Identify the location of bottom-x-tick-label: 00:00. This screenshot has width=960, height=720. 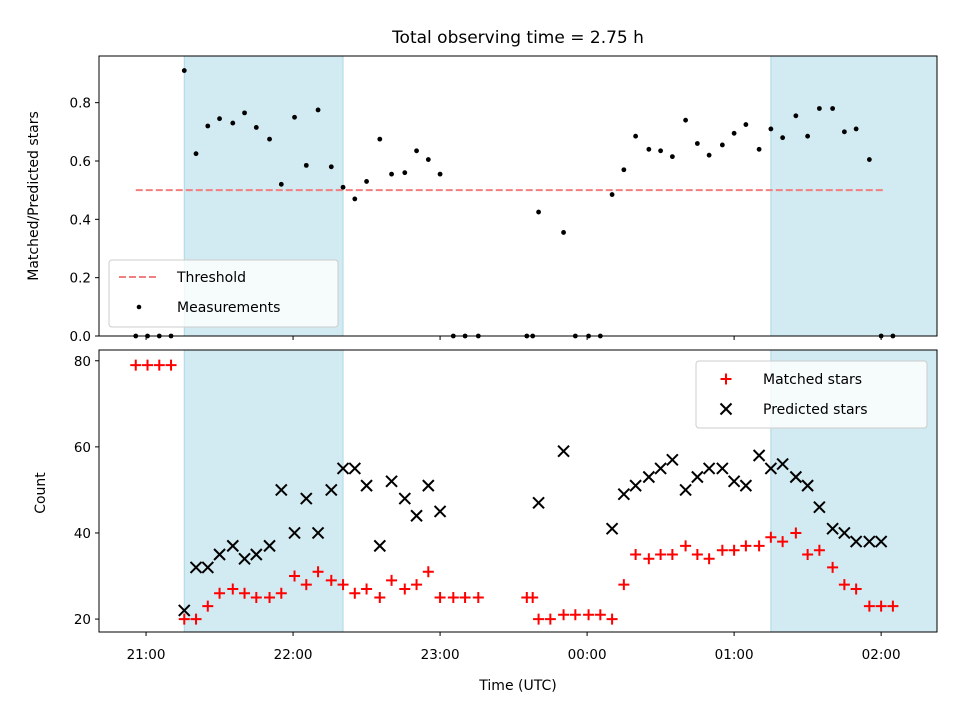
(587, 655).